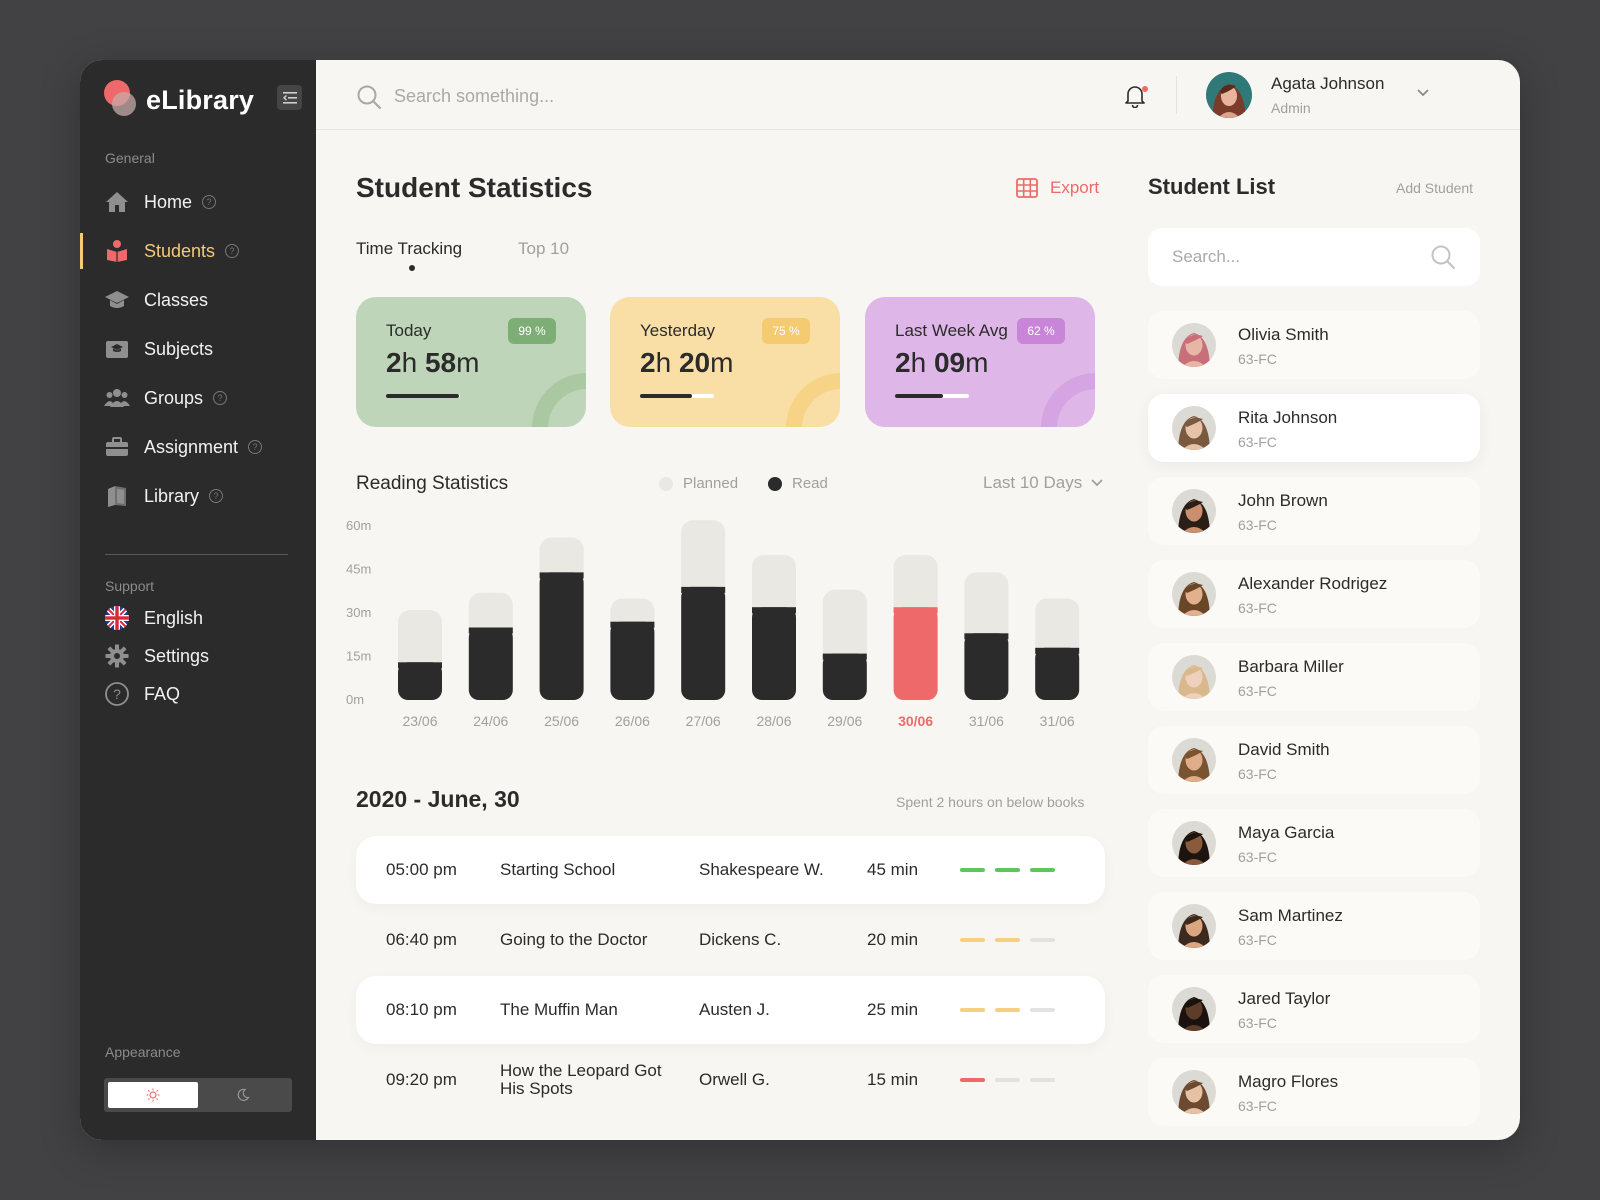 This screenshot has width=1600, height=1200. What do you see at coordinates (1314, 511) in the screenshot?
I see `student-list-item: John Brown 63-FC` at bounding box center [1314, 511].